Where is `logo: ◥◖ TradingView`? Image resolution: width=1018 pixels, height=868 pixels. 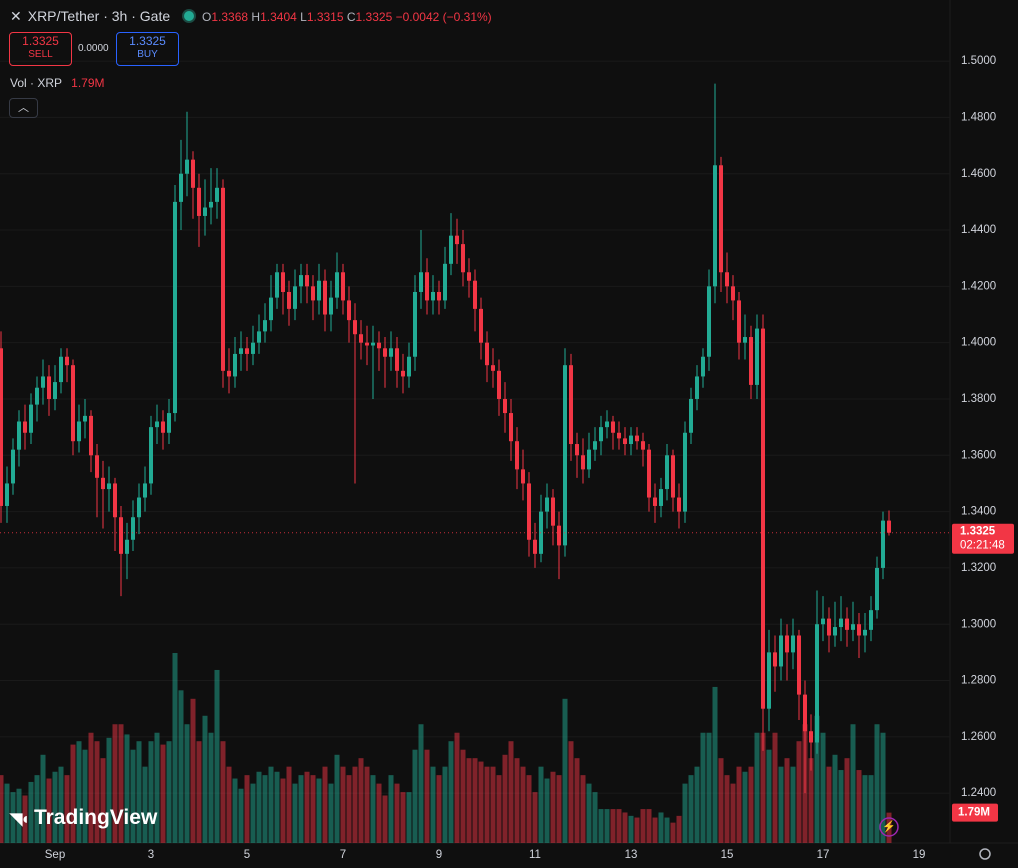
logo: ◥◖ TradingView is located at coordinates (83, 818).